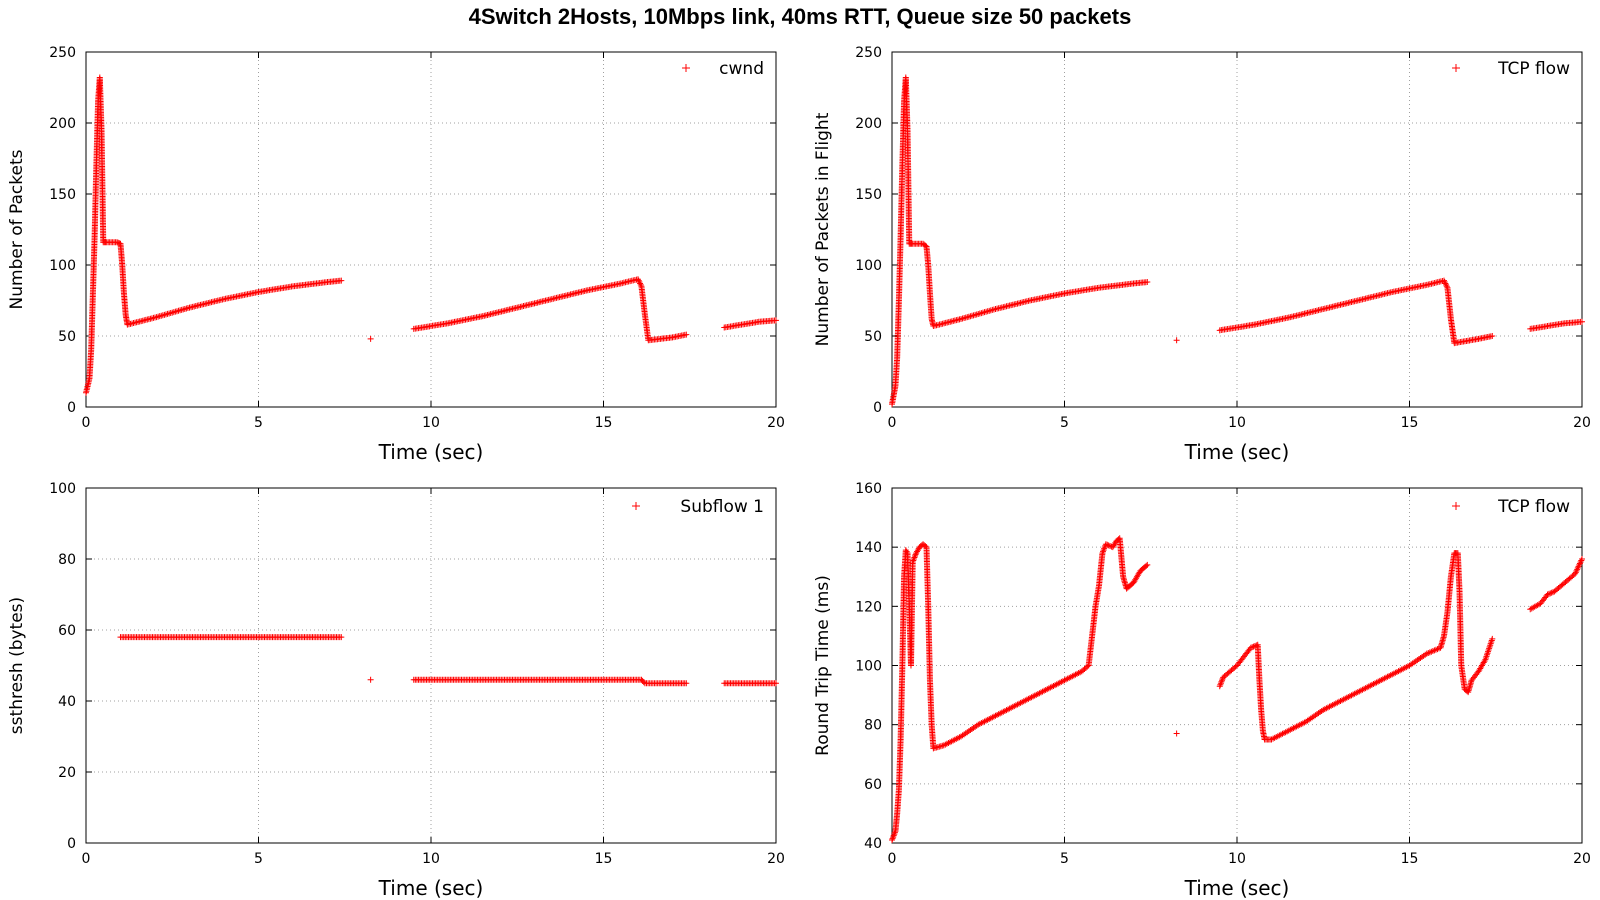 This screenshot has height=900, width=1600. What do you see at coordinates (1511, 69) in the screenshot?
I see `legend: TCP flow` at bounding box center [1511, 69].